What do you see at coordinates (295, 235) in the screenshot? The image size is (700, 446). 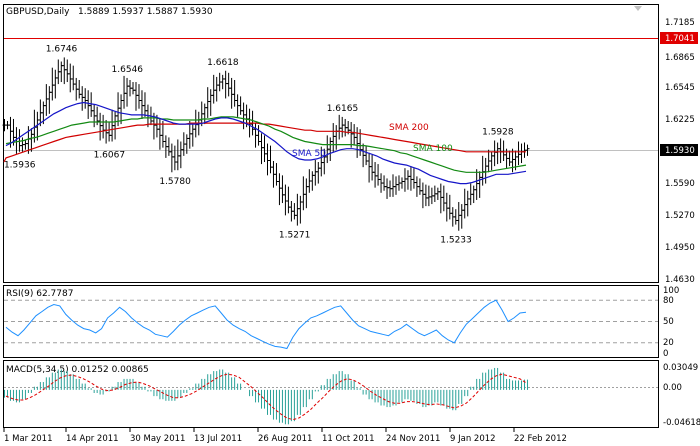 I see `swing-price-label: 1.5271` at bounding box center [295, 235].